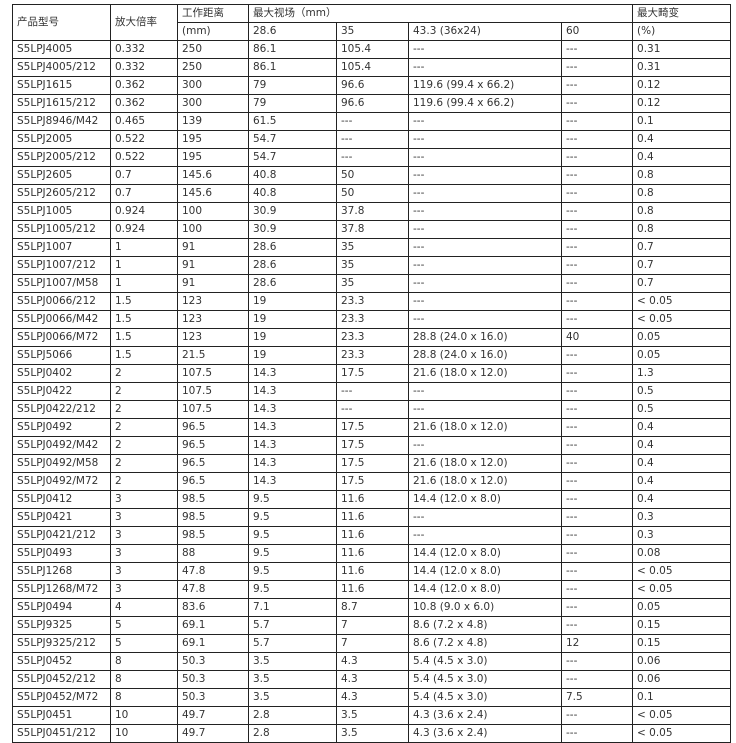  I want to click on table-row: S5LPJ1007/212 1 91 28.6 35 --- --- 0.7, so click(372, 265).